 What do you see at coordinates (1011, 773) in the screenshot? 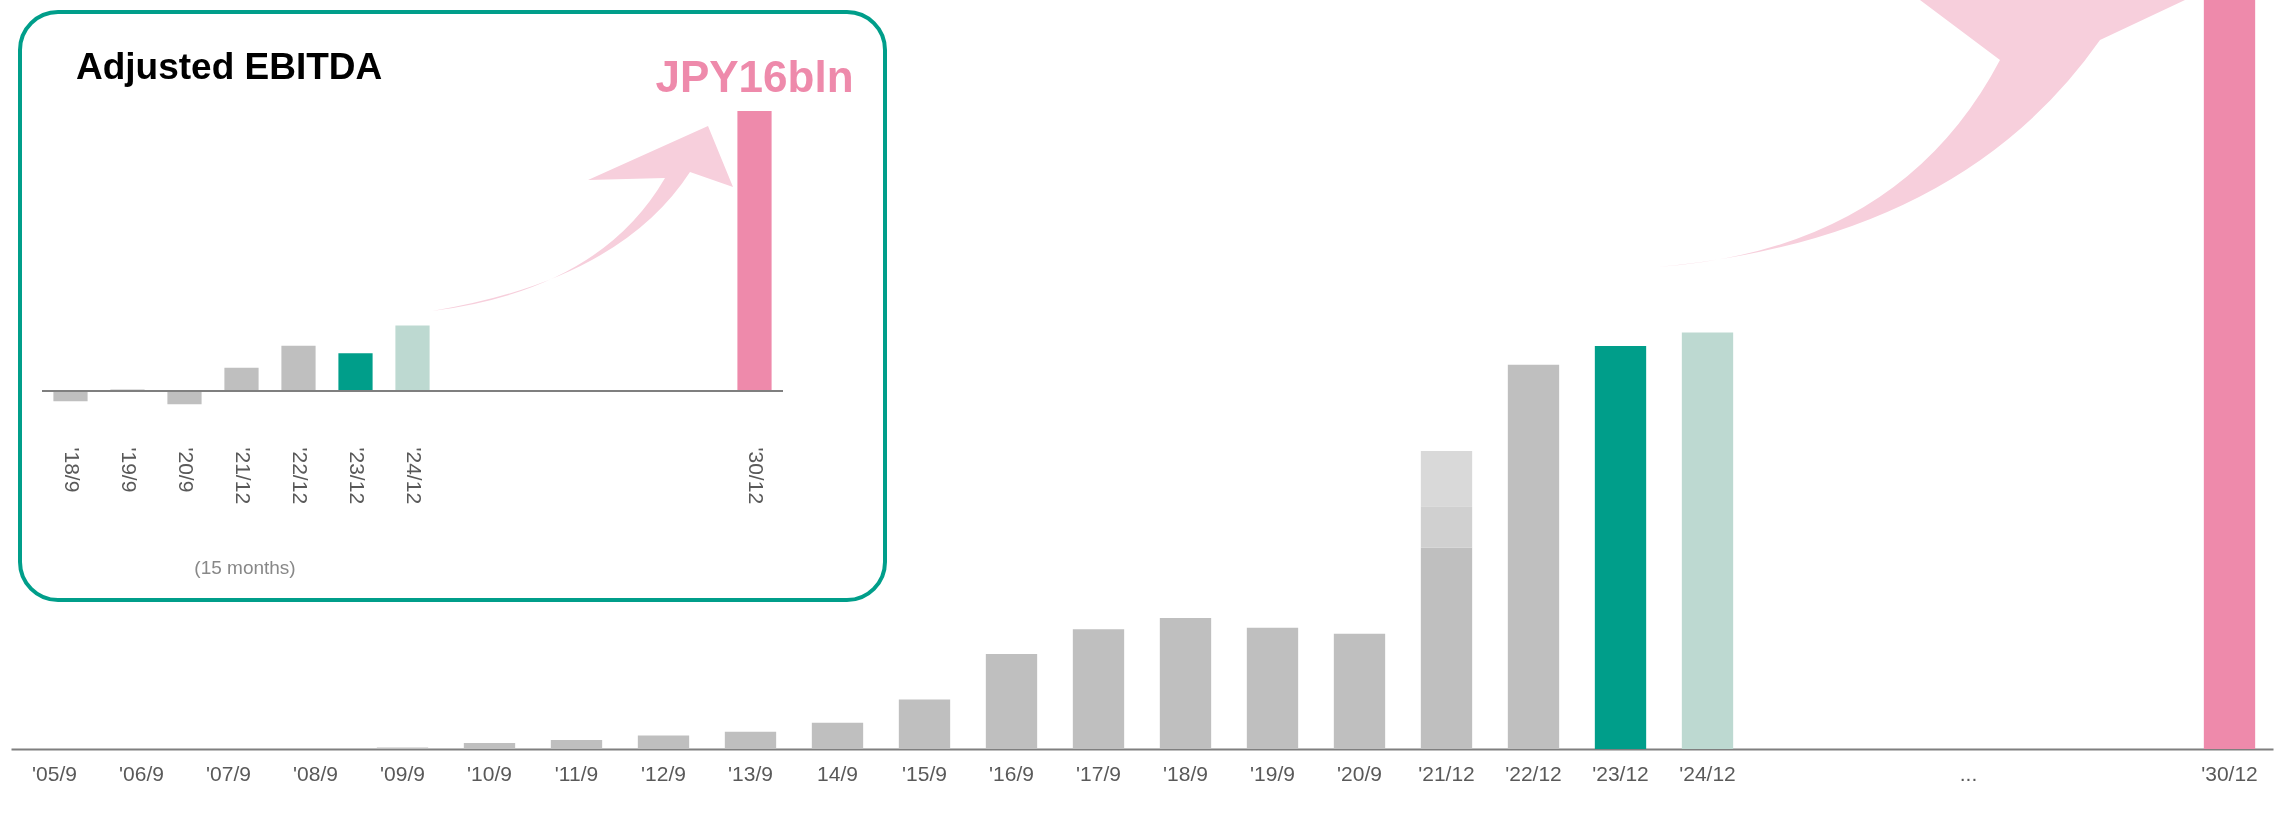
I see `x-tick-label: '16/9` at bounding box center [1011, 773].